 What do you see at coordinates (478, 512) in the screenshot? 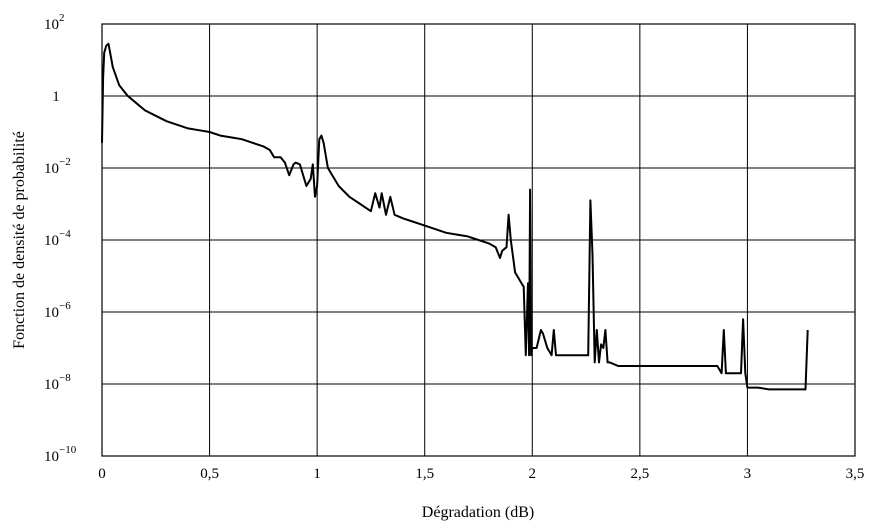
I see `x-axis-label: Dégradation (dB)` at bounding box center [478, 512].